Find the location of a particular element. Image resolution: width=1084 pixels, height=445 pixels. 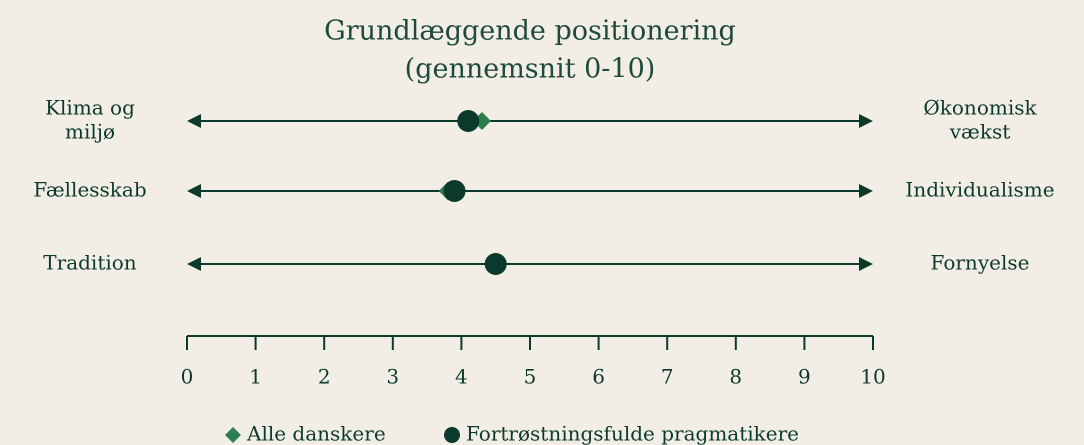

chart-subtitle: (gennemsnit 0-10) is located at coordinates (530, 69).